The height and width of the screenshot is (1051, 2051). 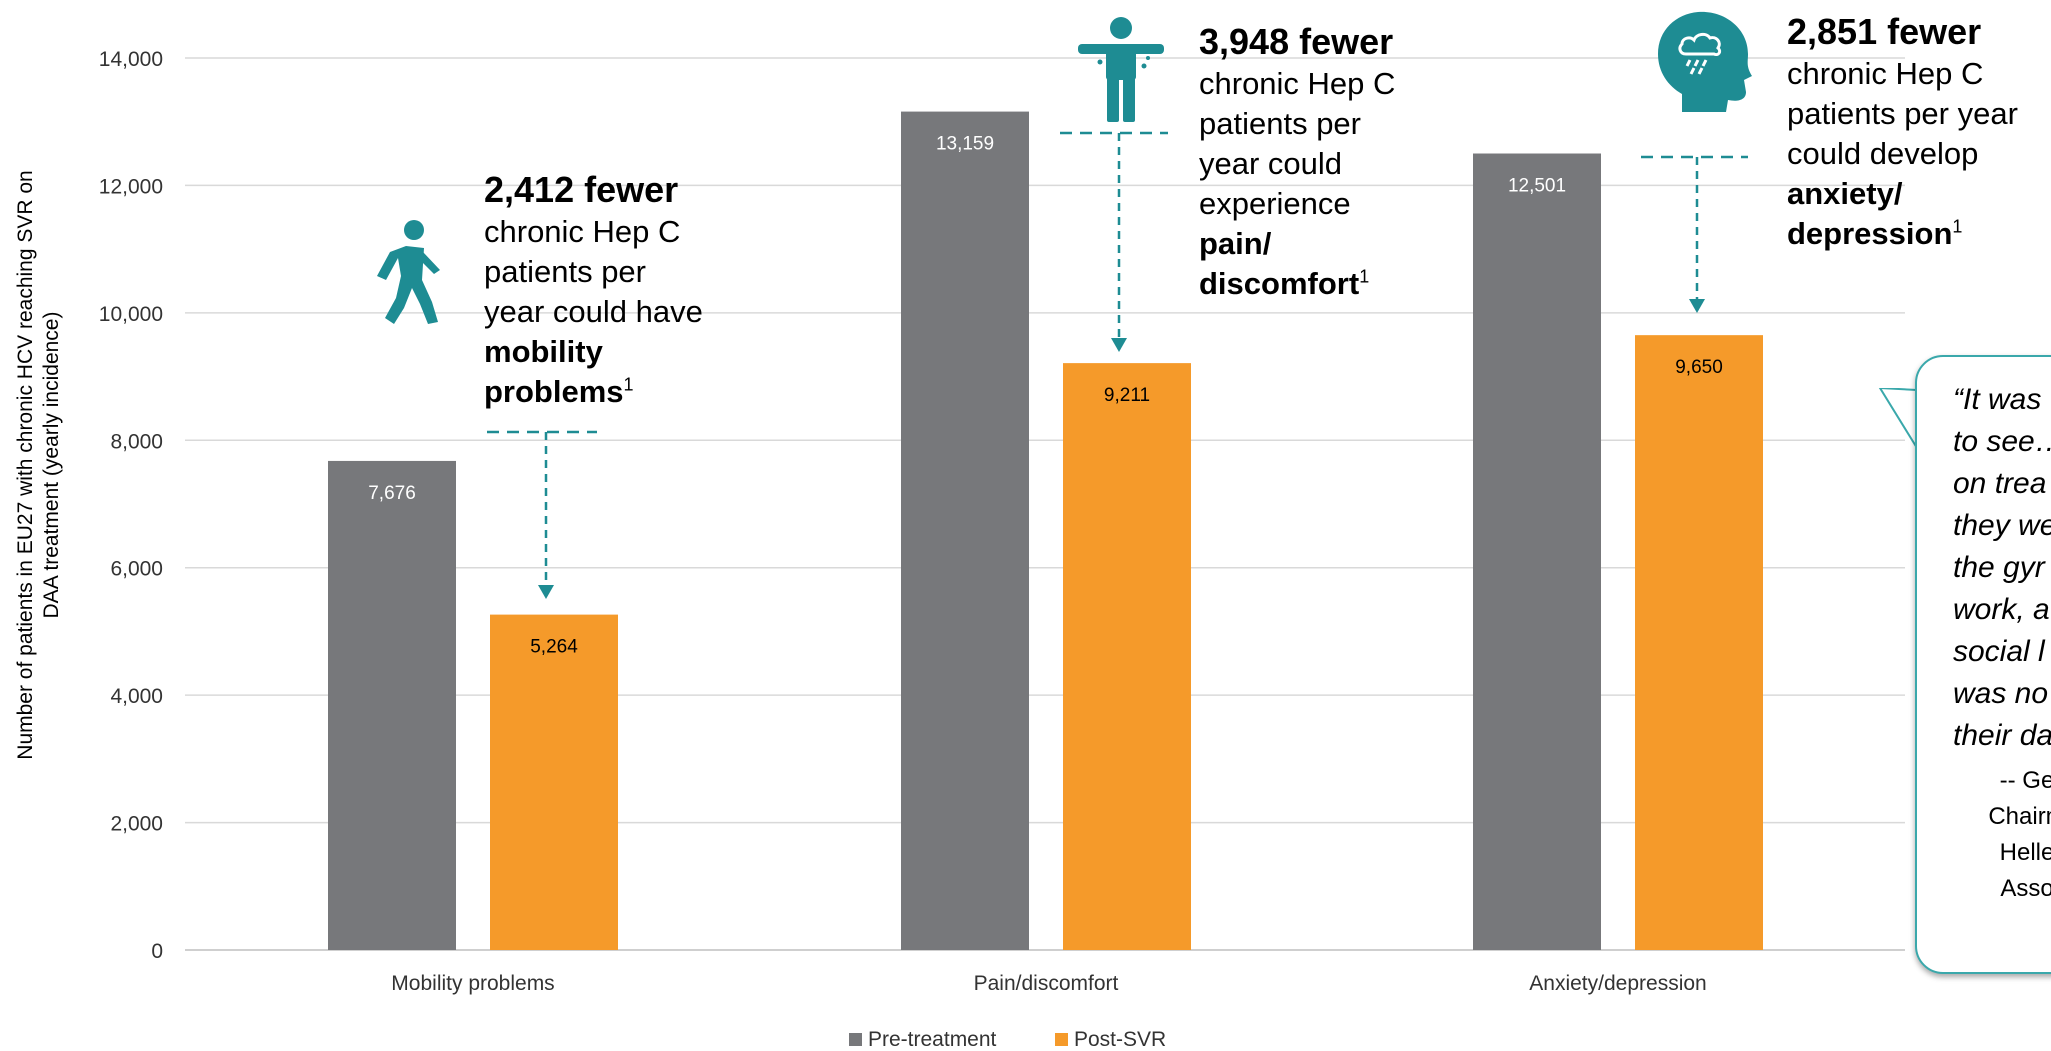 I want to click on bar-value-label: 9,211, so click(x=1127, y=395).